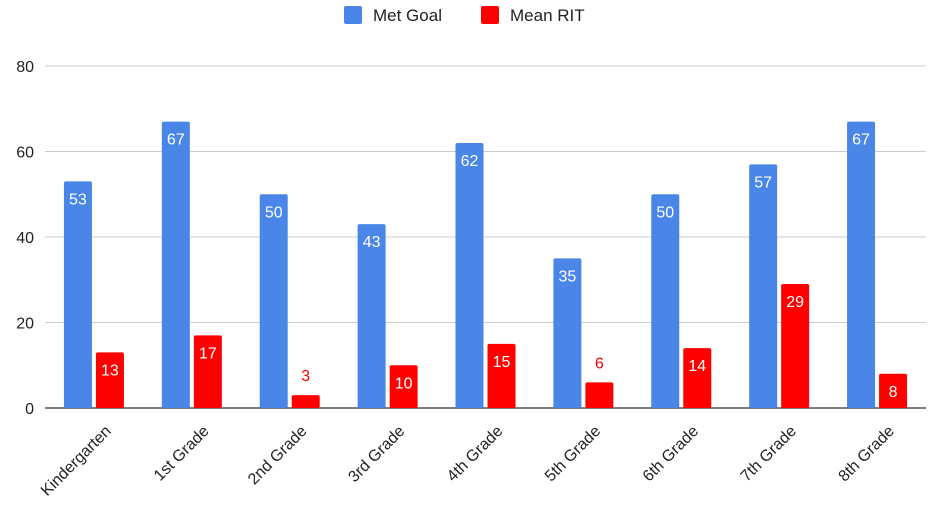  I want to click on chart-legend: Met Goal Mean RIT, so click(464, 15).